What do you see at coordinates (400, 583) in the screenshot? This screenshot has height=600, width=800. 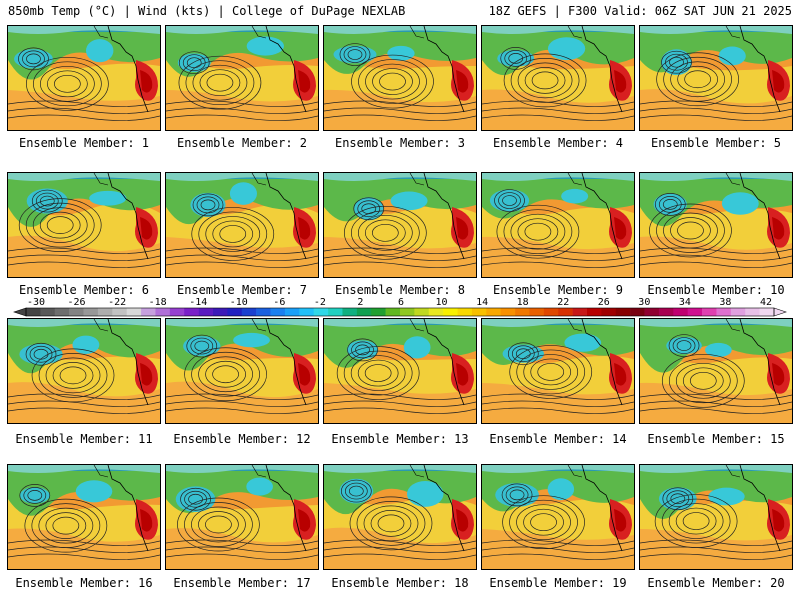 I see `ensemble-member-label: Ensemble Member: 18` at bounding box center [400, 583].